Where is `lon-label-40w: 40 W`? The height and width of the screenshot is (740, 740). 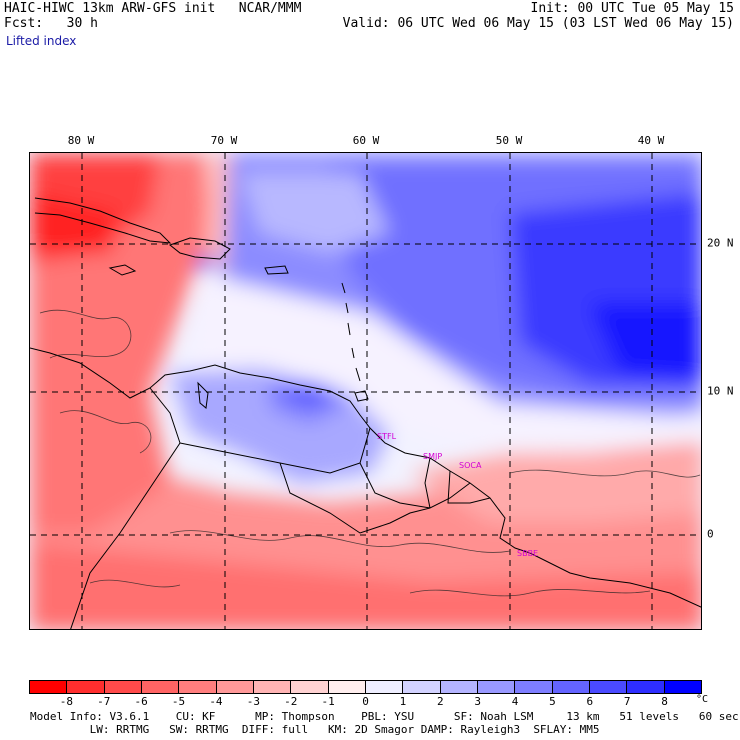 lon-label-40w: 40 W is located at coordinates (651, 140).